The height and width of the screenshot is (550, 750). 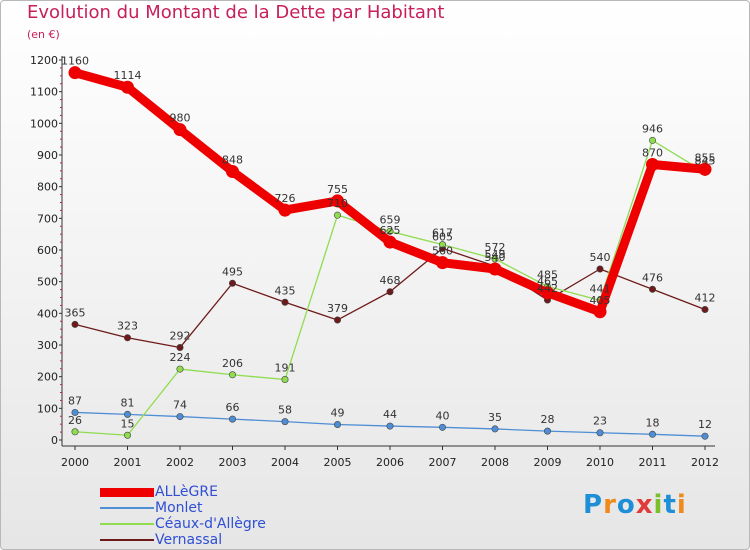 What do you see at coordinates (180, 336) in the screenshot?
I see `data-label: 292` at bounding box center [180, 336].